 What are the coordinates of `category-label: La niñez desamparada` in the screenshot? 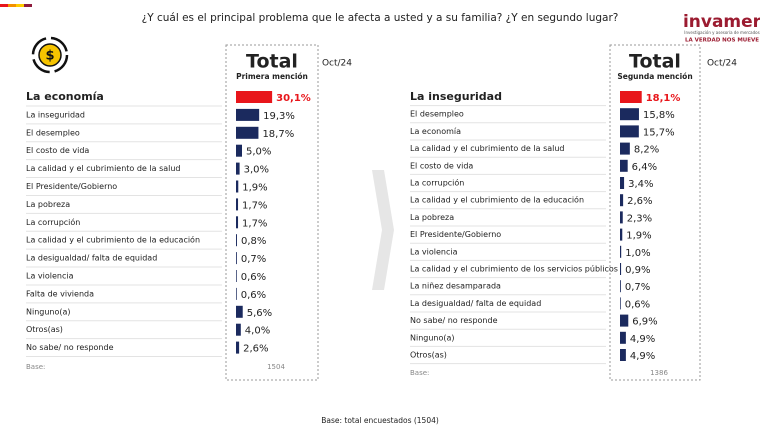 It's located at (455, 286).